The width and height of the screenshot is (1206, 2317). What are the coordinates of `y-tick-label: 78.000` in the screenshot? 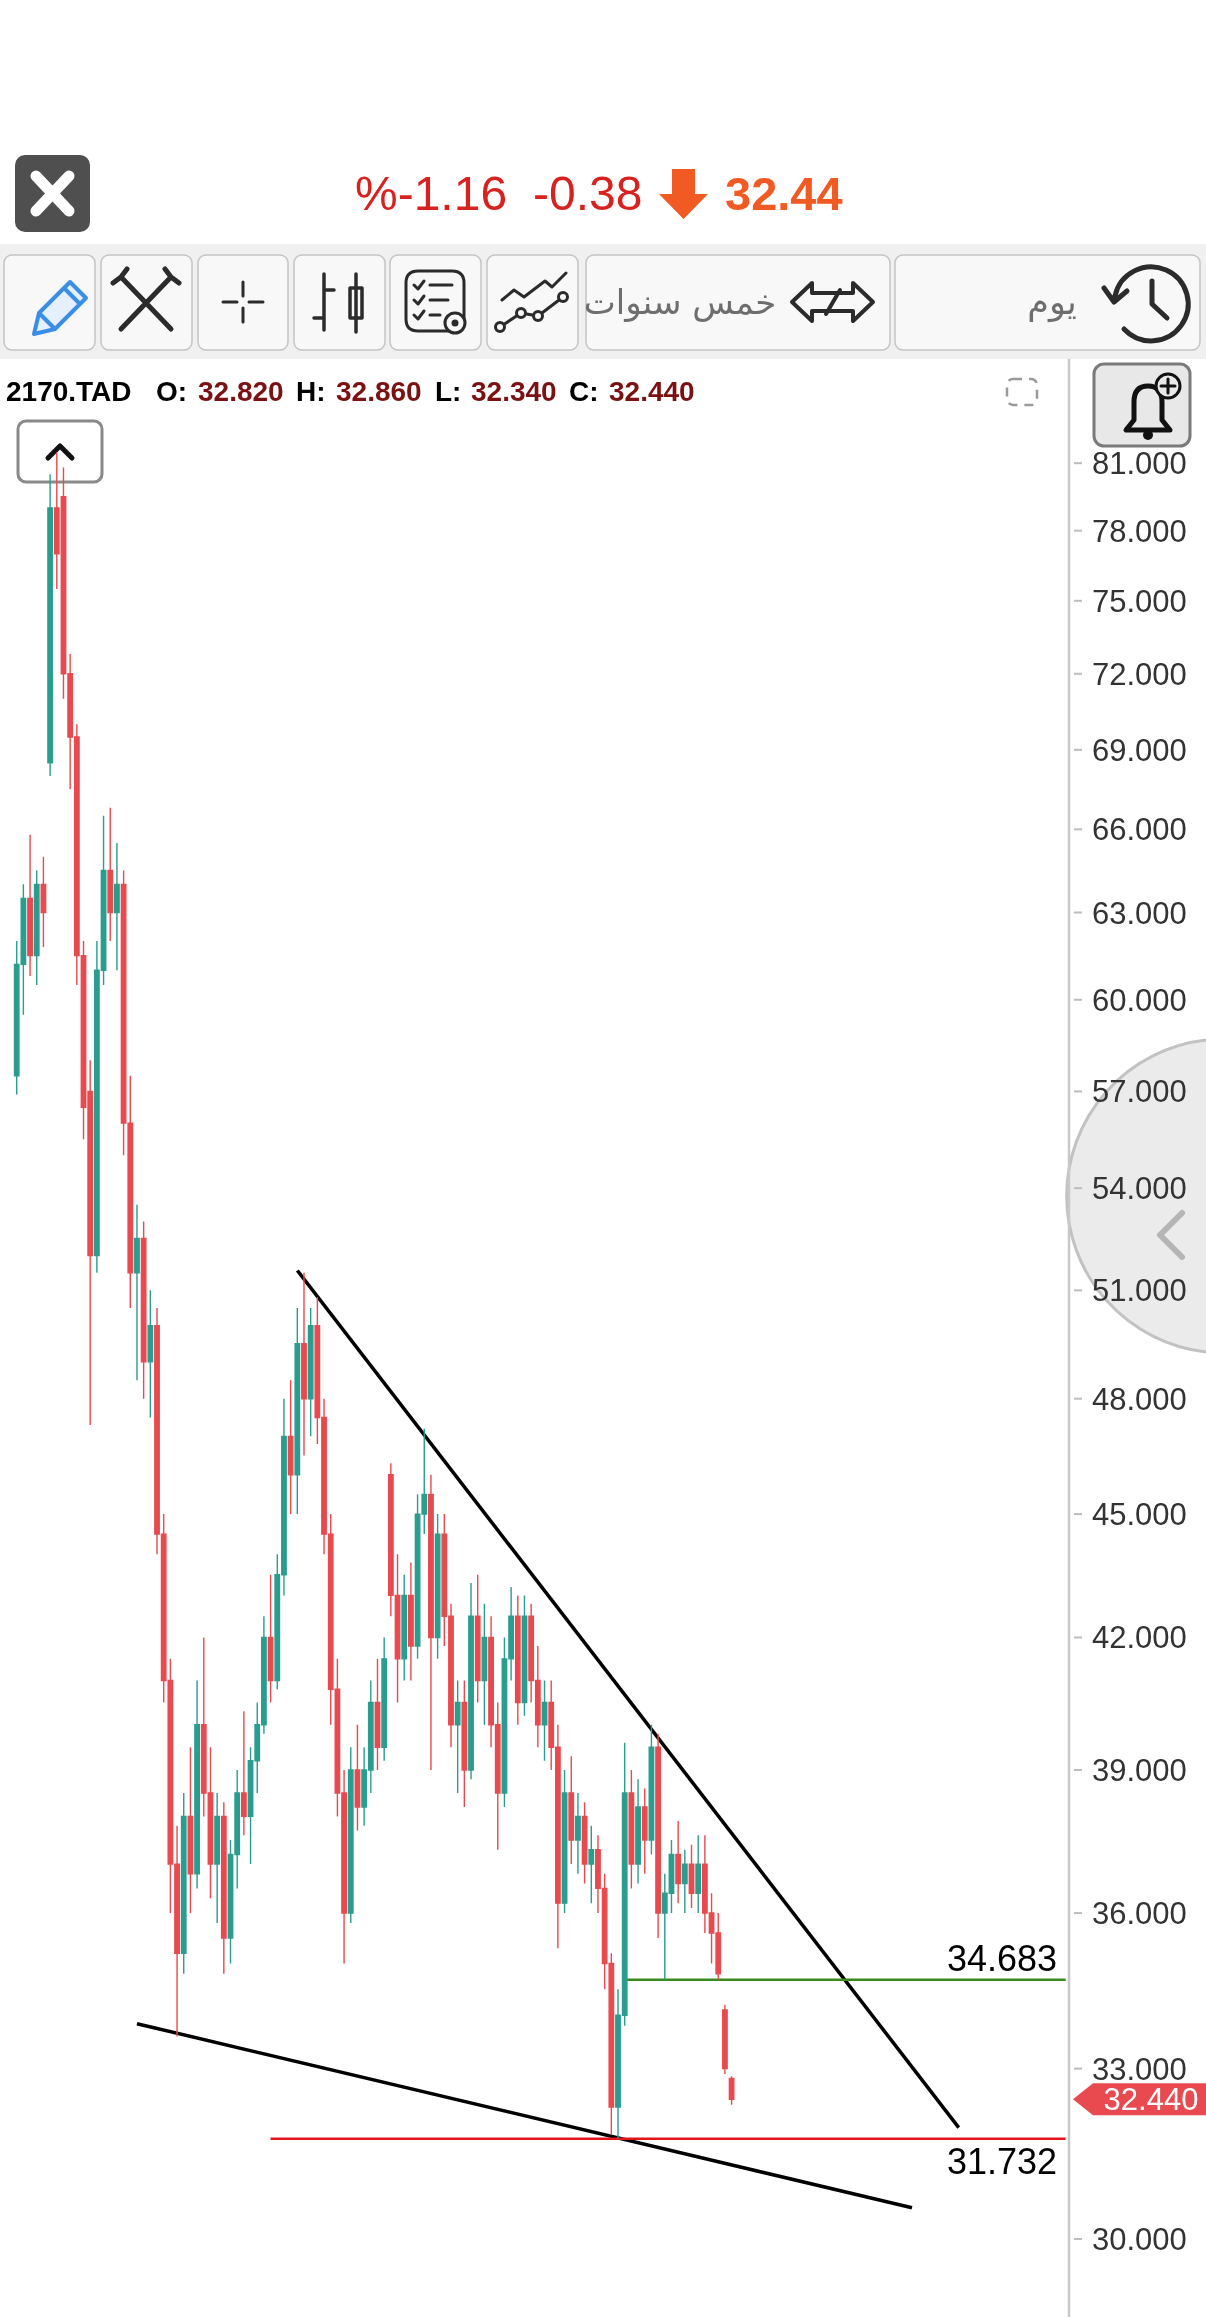 It's located at (1139, 531).